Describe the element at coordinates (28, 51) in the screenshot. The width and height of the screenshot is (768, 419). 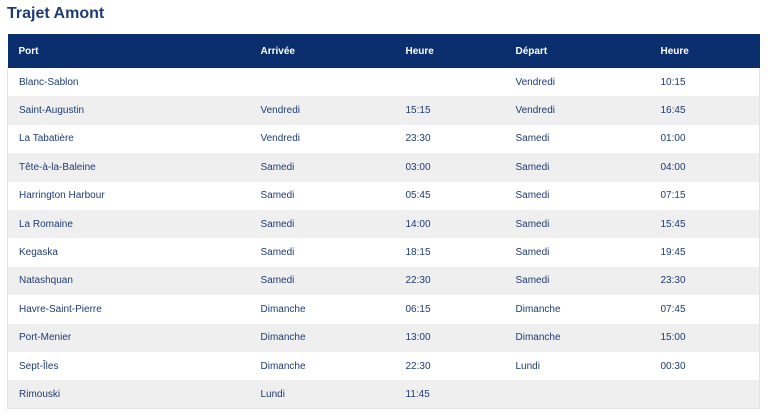
I see `column-header-port: Port` at that location.